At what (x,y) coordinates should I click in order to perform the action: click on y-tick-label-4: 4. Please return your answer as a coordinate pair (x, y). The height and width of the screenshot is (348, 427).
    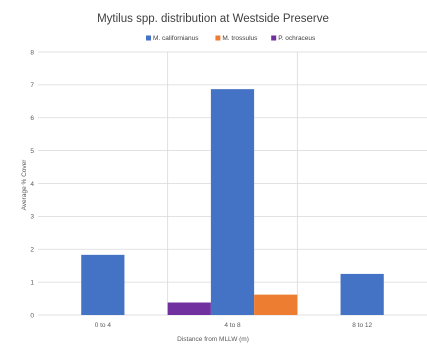
    Looking at the image, I should click on (32, 184).